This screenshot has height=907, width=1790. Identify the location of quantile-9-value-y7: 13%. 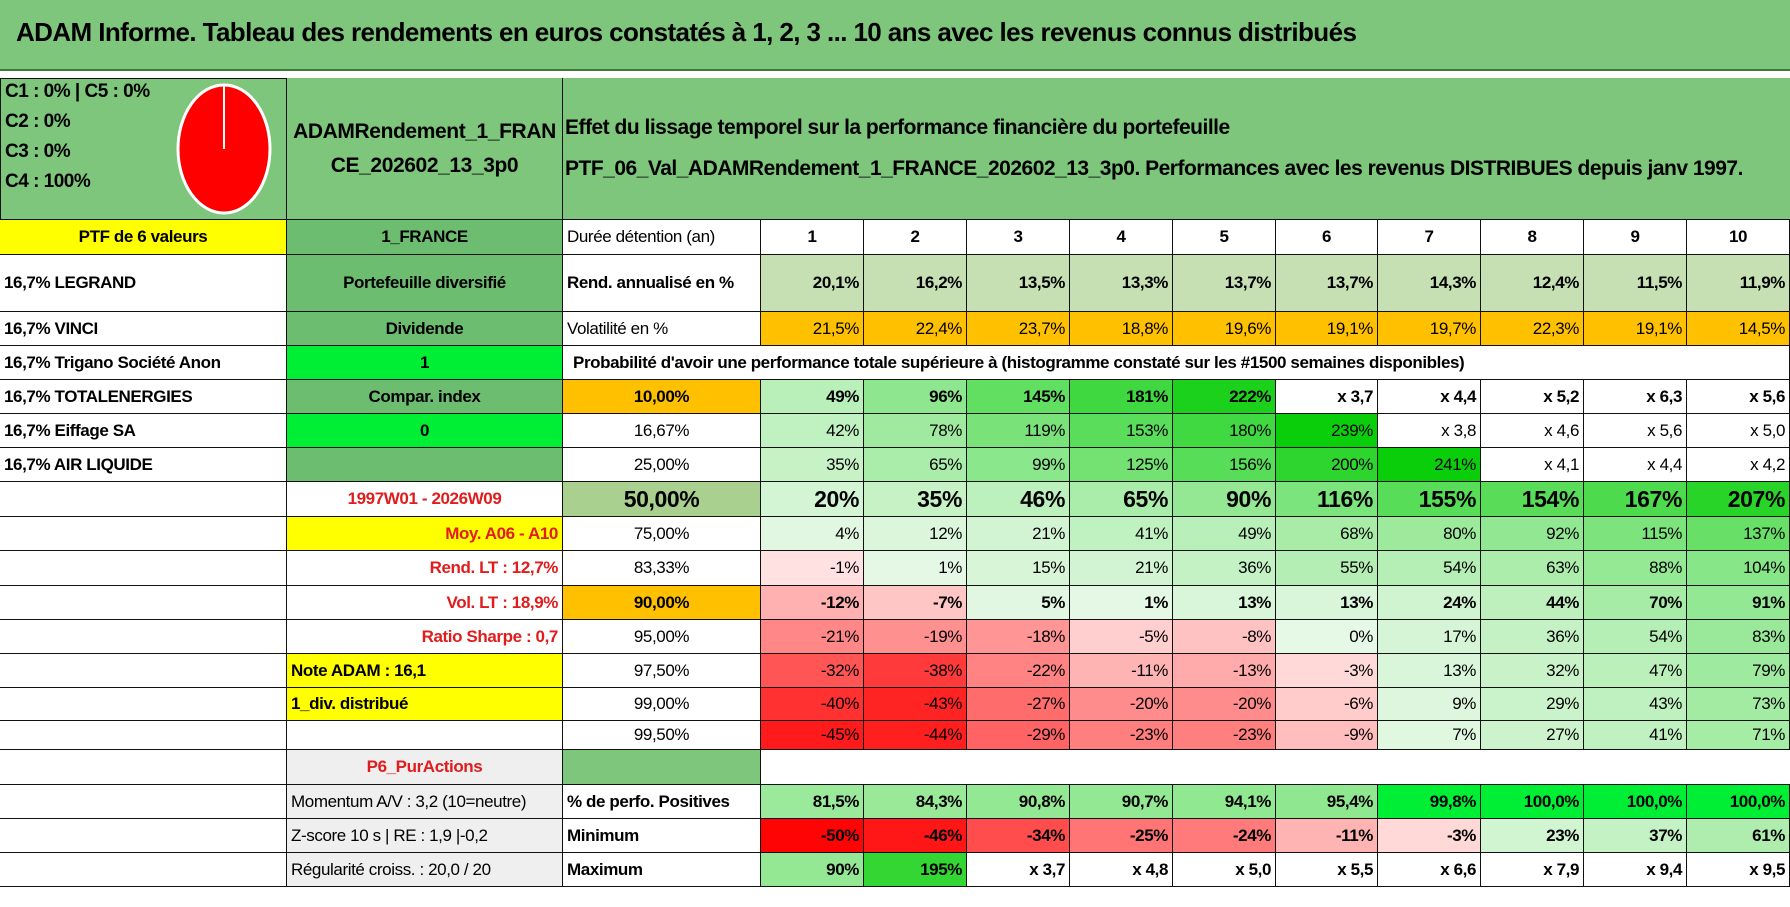
(1429, 671).